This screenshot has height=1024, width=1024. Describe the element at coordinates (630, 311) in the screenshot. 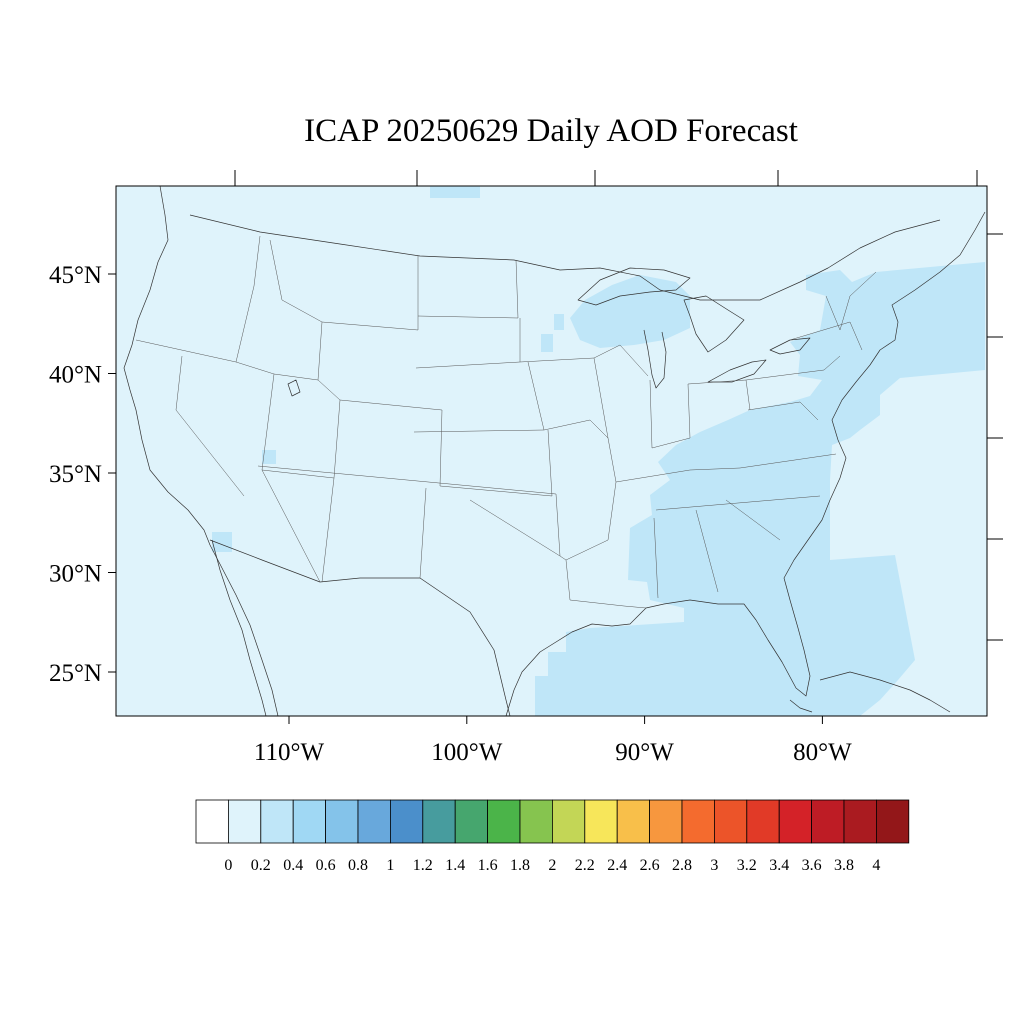

I see `aod-region-great-lakes` at that location.